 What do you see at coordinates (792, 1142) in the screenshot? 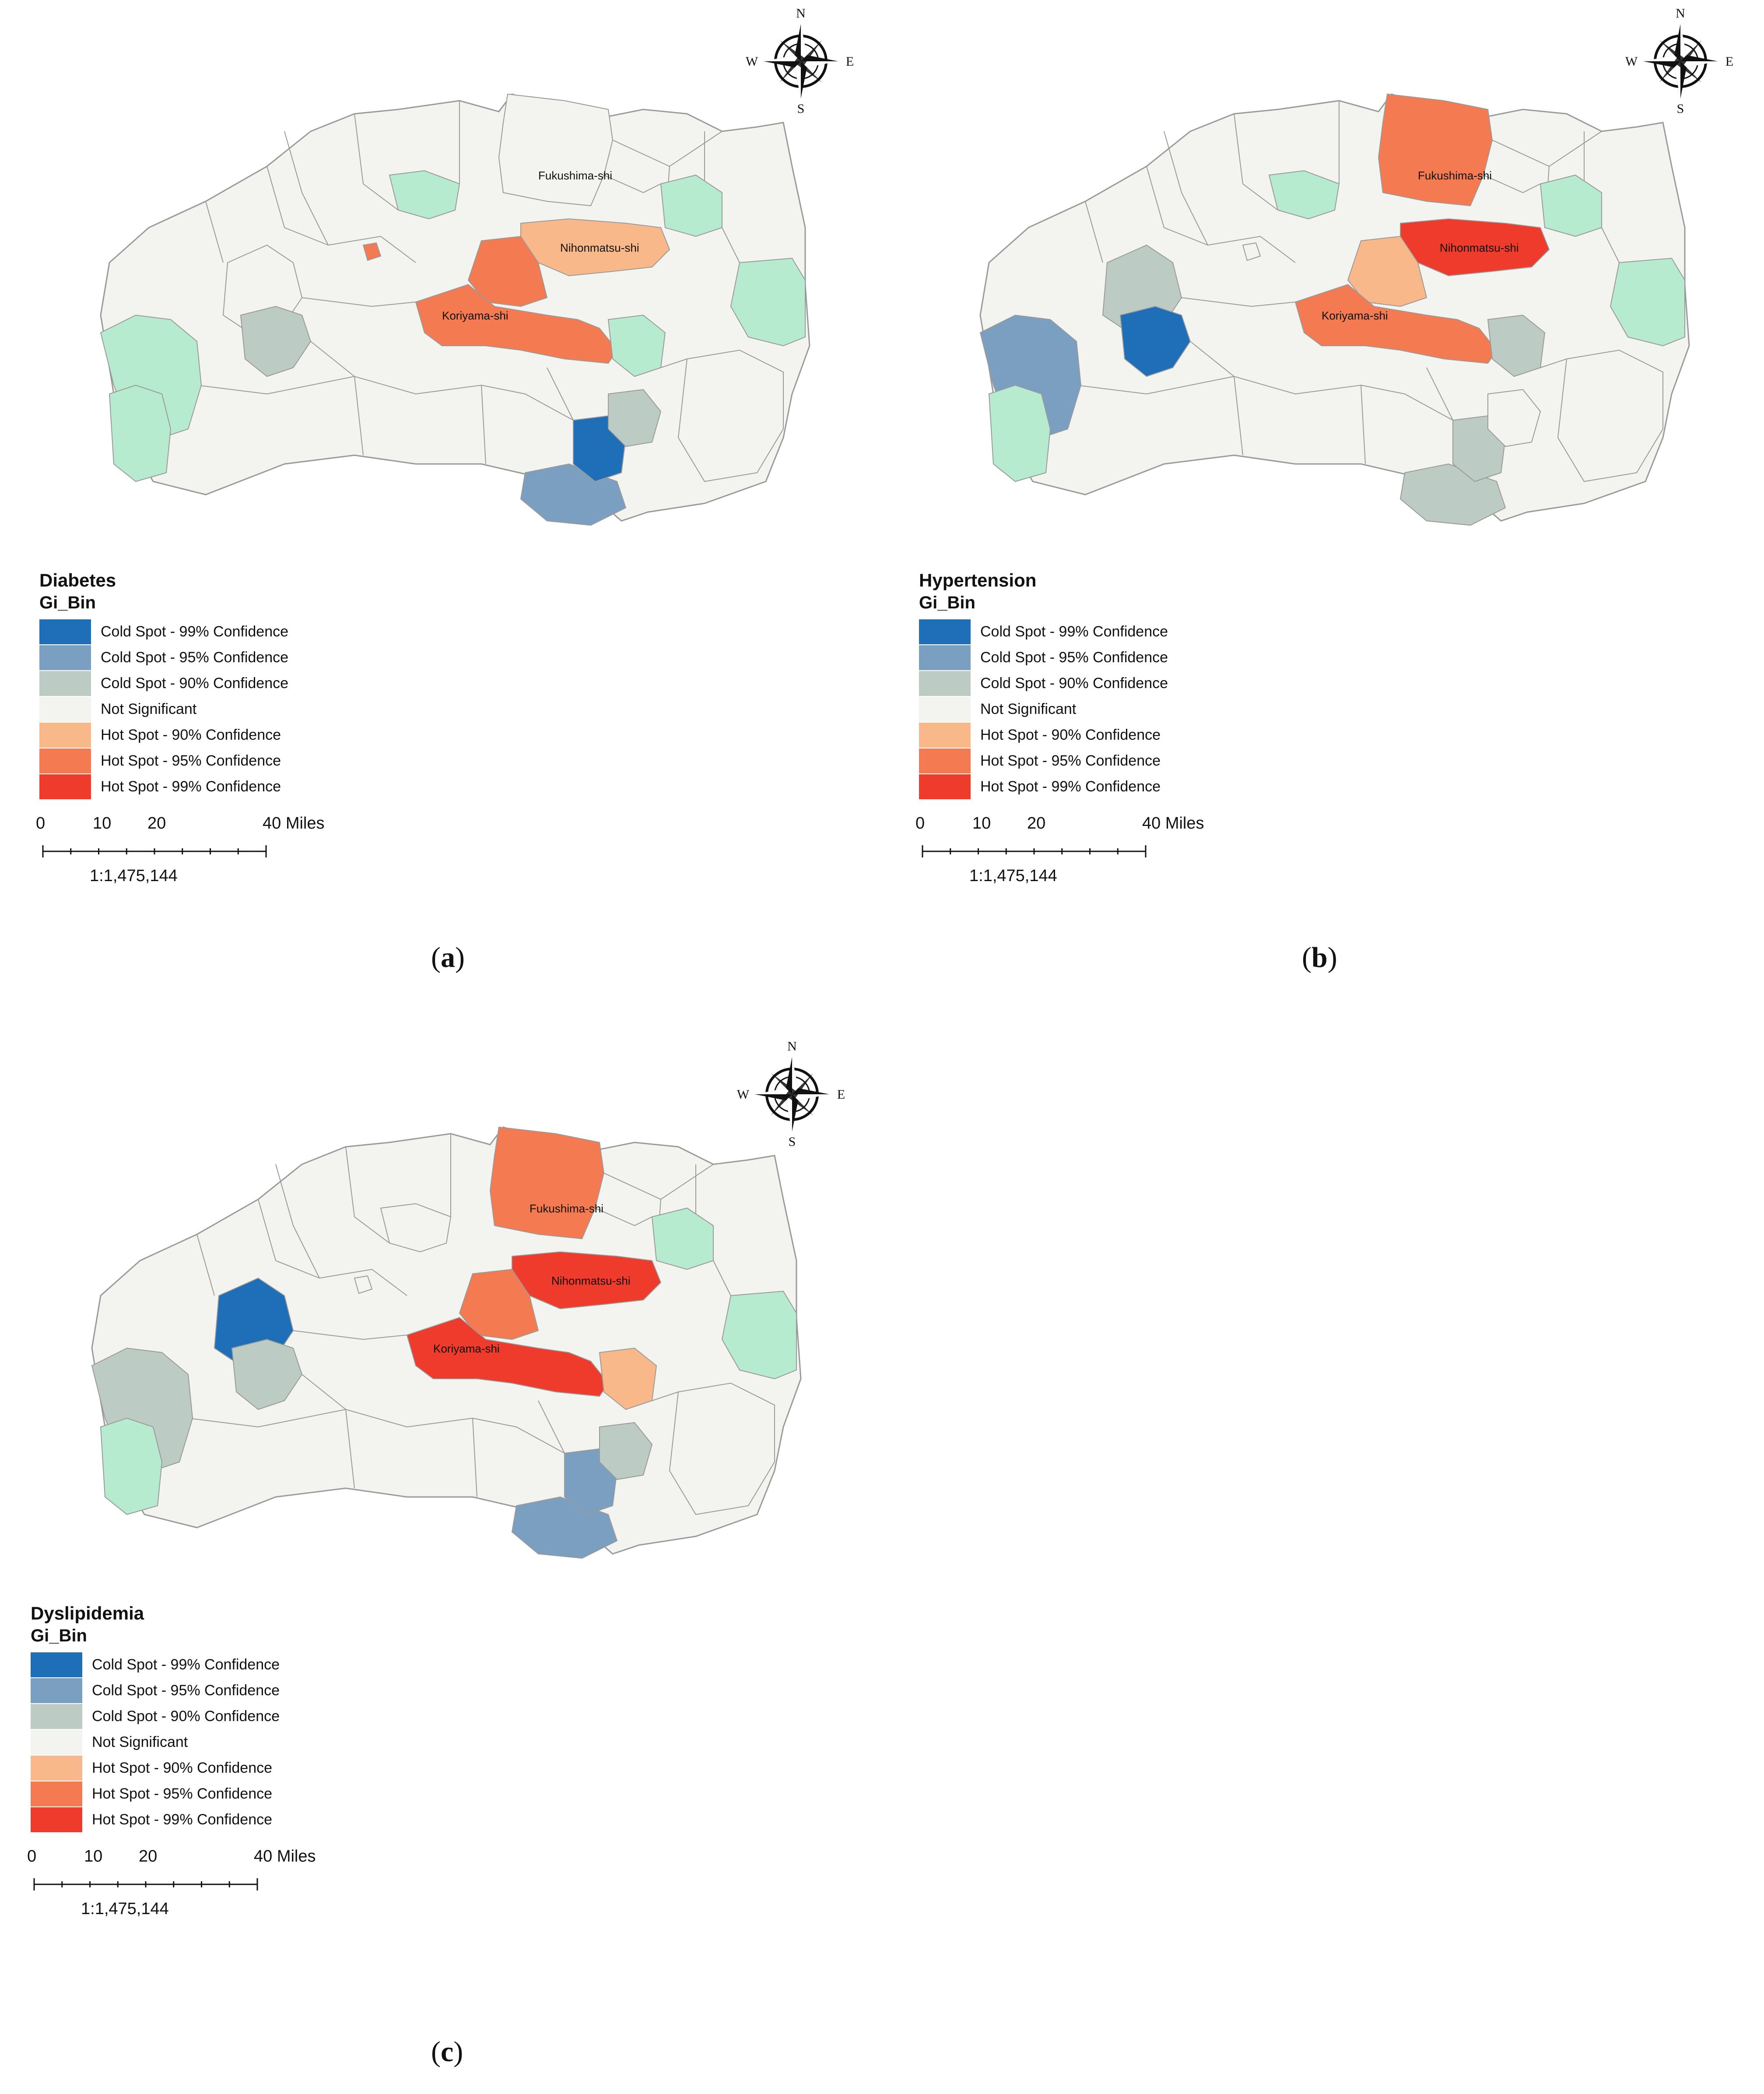
I see `compass-s-label: S` at bounding box center [792, 1142].